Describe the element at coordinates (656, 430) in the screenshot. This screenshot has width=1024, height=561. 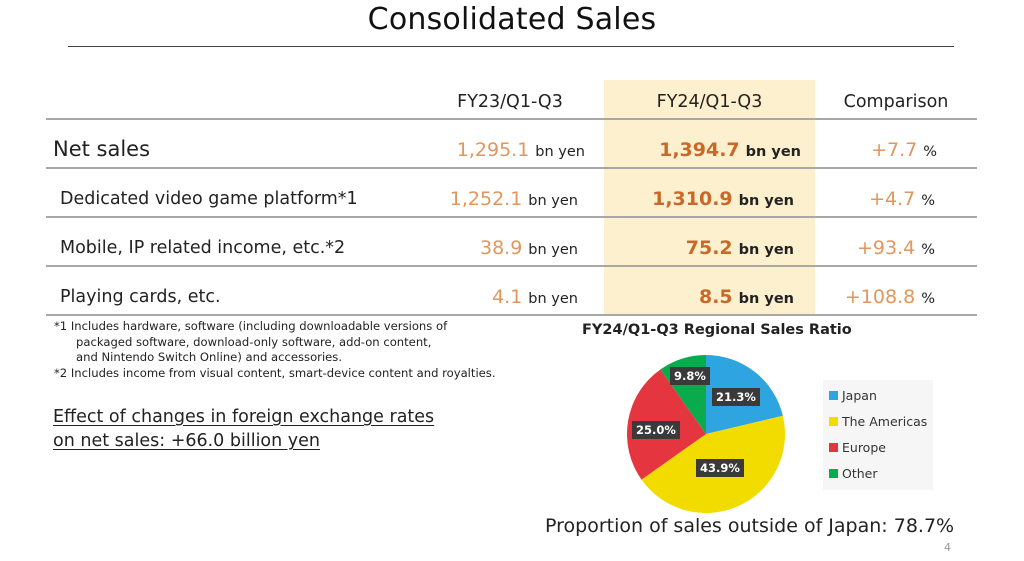
I see `pie-label-europe: 25.0%` at that location.